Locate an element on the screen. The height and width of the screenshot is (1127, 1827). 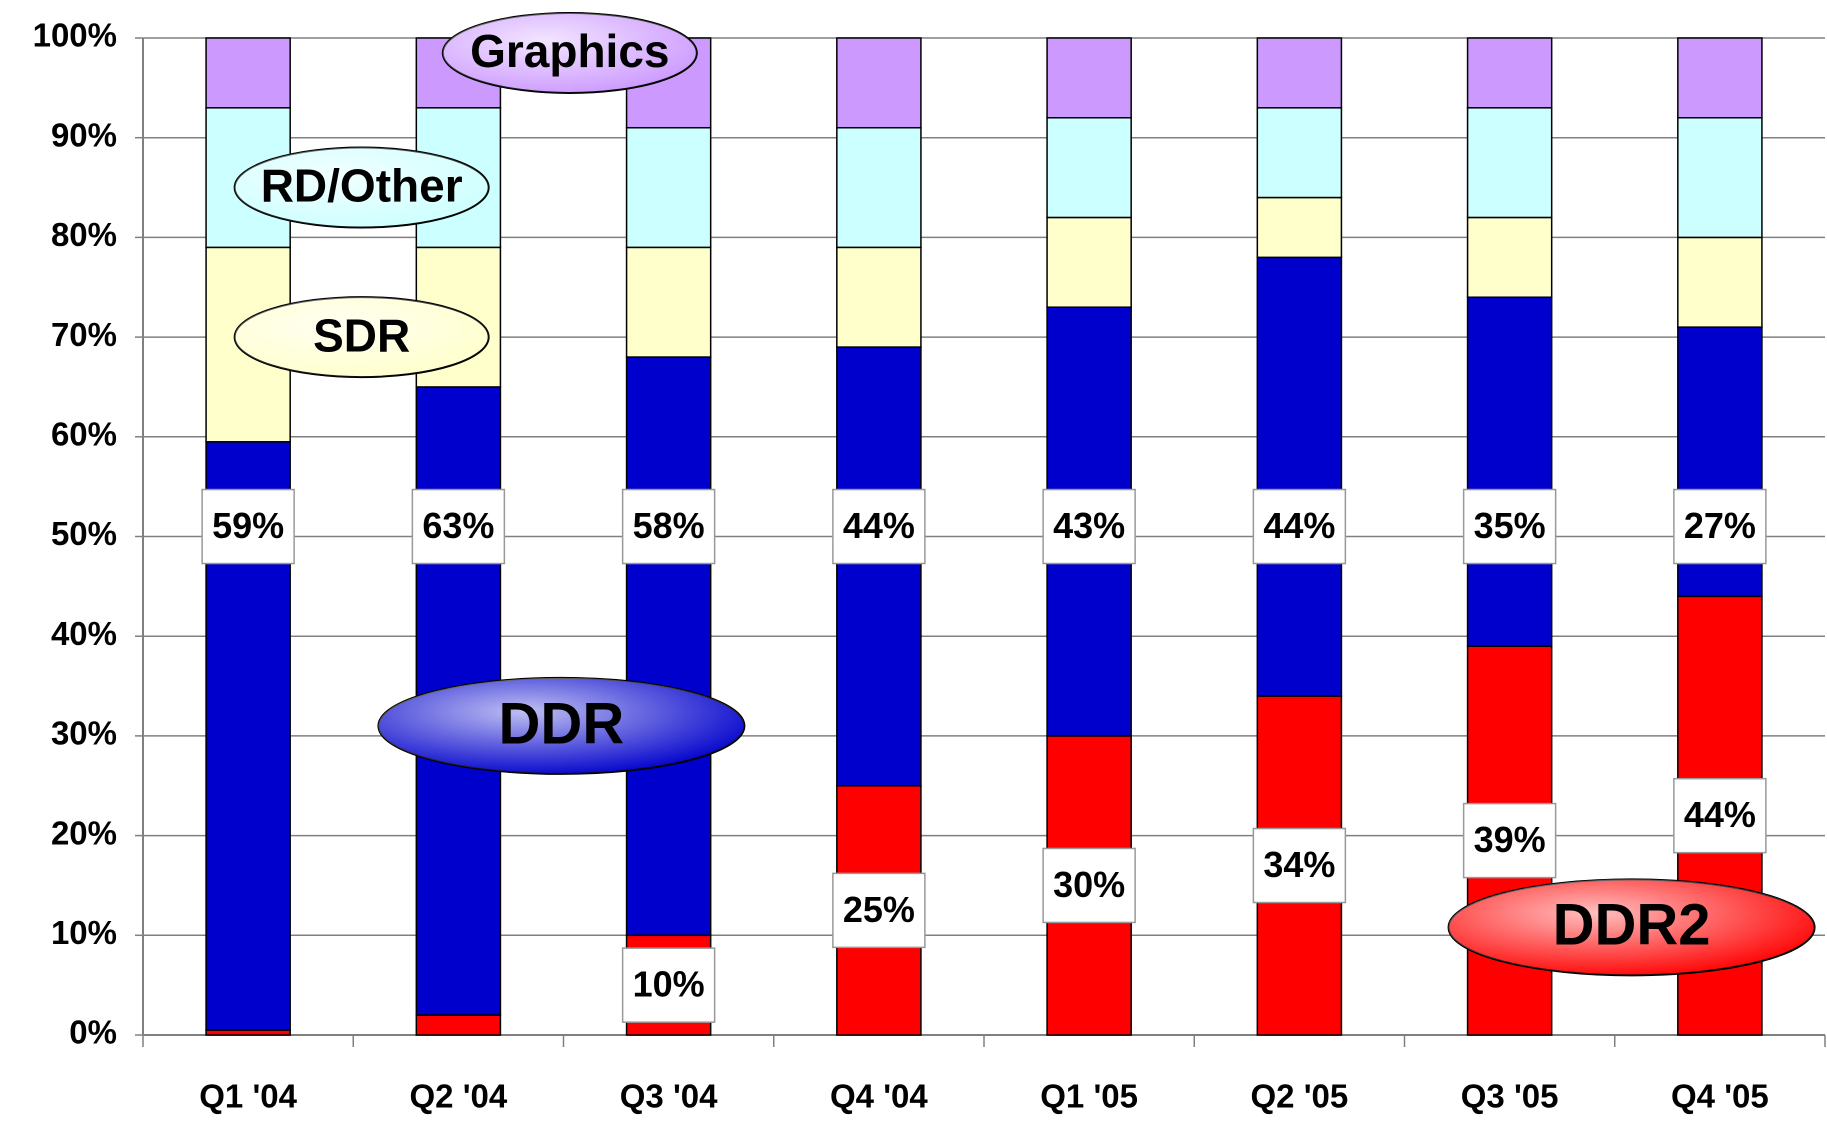
legend-label: SDR is located at coordinates (361, 335).